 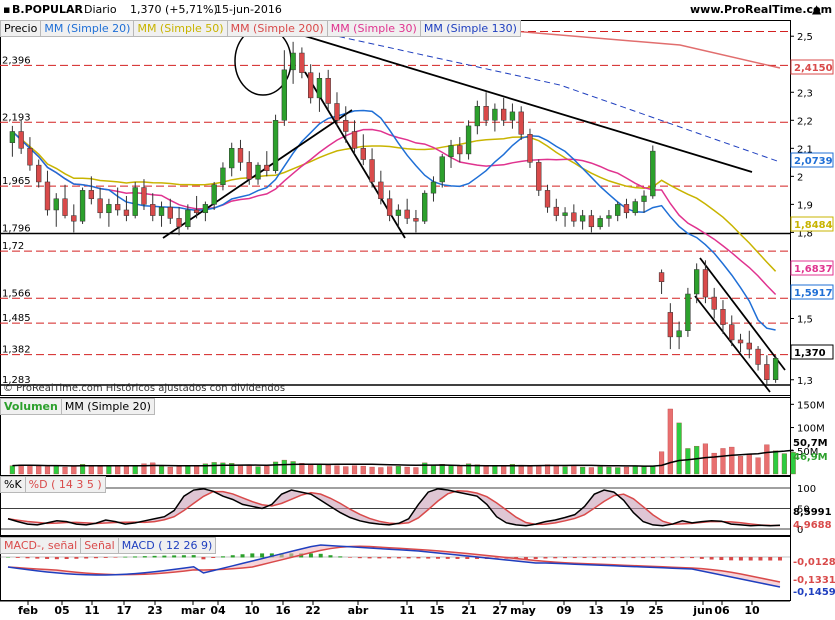 What do you see at coordinates (16, 117) in the screenshot?
I see `left-level-label: 2,193` at bounding box center [16, 117].